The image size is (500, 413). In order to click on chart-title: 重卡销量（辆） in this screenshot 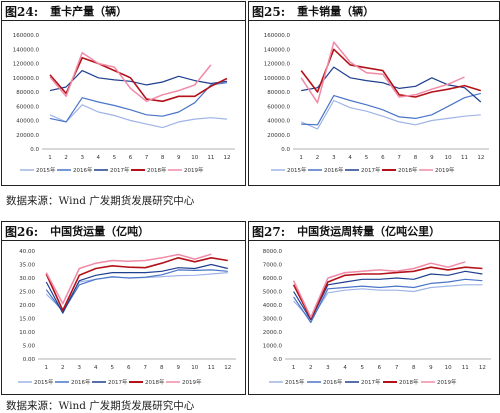, I will do `click(336, 11)`.